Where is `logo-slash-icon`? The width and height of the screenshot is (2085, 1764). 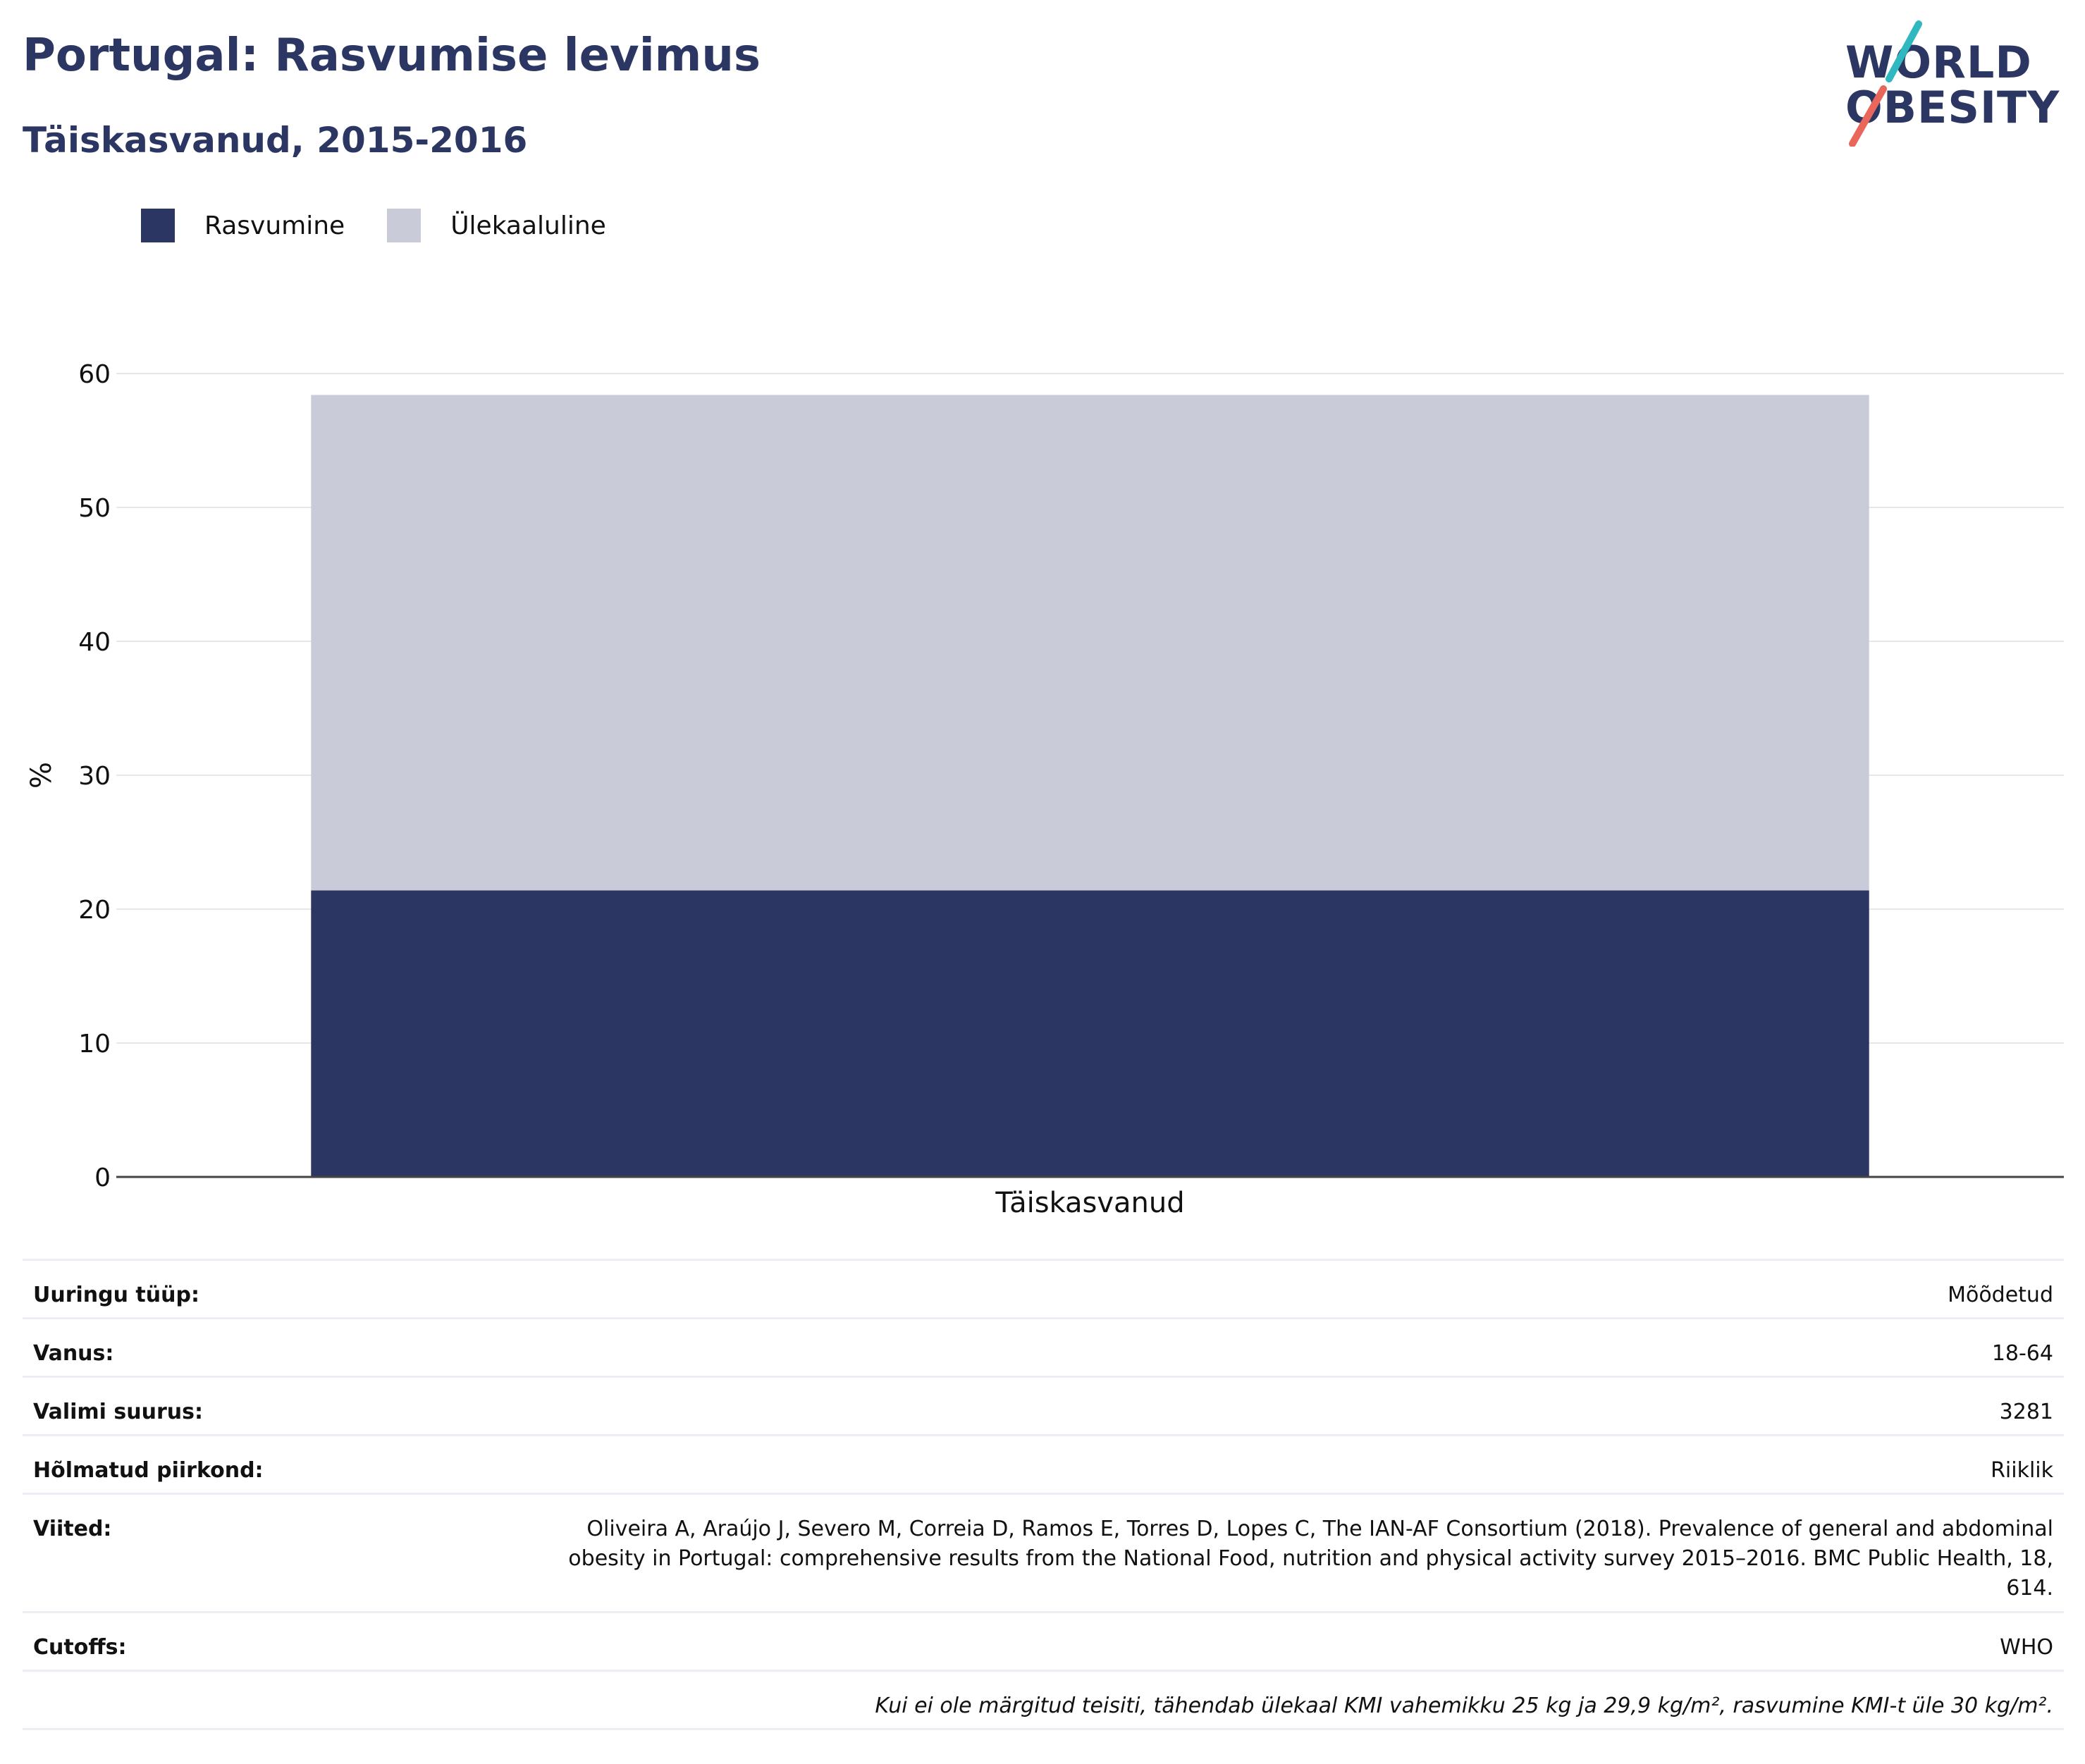
logo-slash-icon is located at coordinates (1885, 83).